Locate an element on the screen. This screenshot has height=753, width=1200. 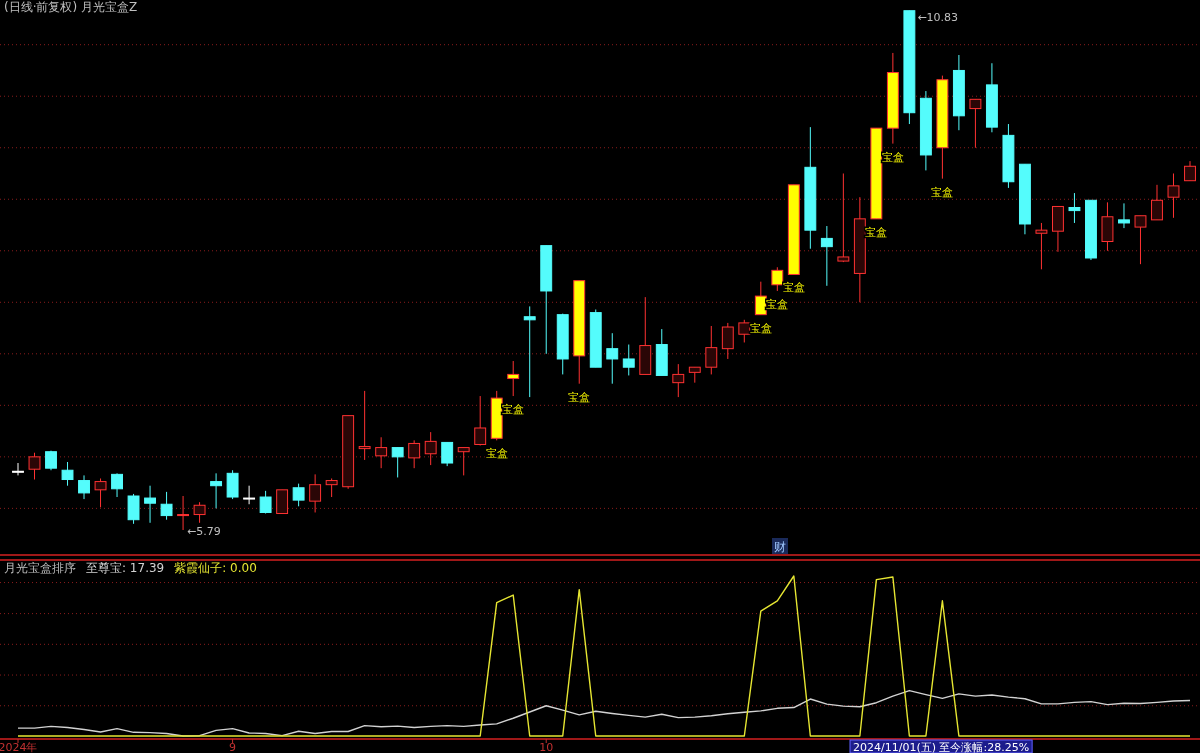
x-tick-label: 2024年 is located at coordinates (19, 747).